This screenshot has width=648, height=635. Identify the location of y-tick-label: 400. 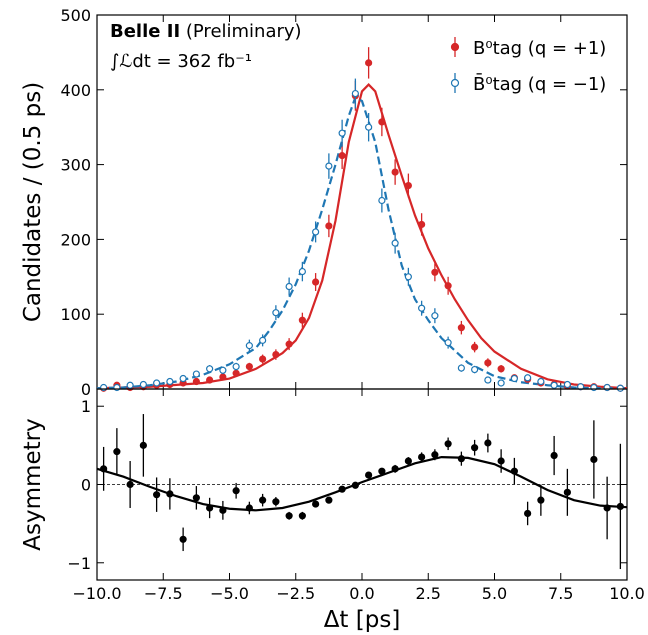
(75, 90).